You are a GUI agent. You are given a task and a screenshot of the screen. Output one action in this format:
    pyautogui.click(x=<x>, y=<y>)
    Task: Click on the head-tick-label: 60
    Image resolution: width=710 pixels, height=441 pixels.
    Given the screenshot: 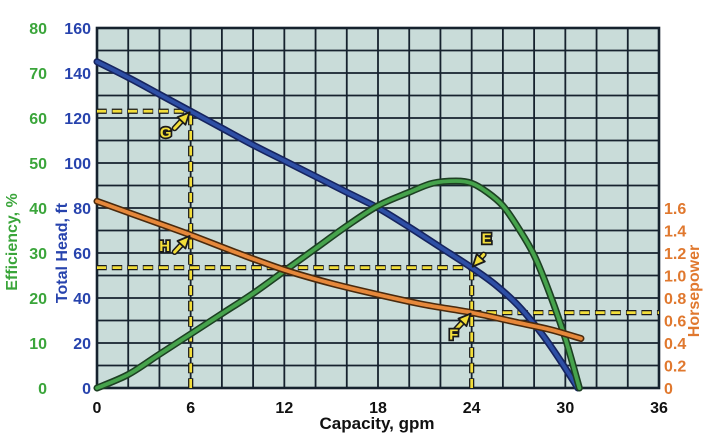 What is the action you would take?
    pyautogui.click(x=82, y=254)
    